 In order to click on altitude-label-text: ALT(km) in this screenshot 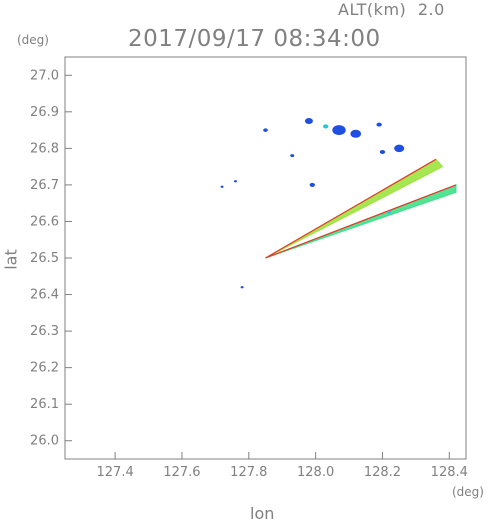, I will do `click(372, 9)`.